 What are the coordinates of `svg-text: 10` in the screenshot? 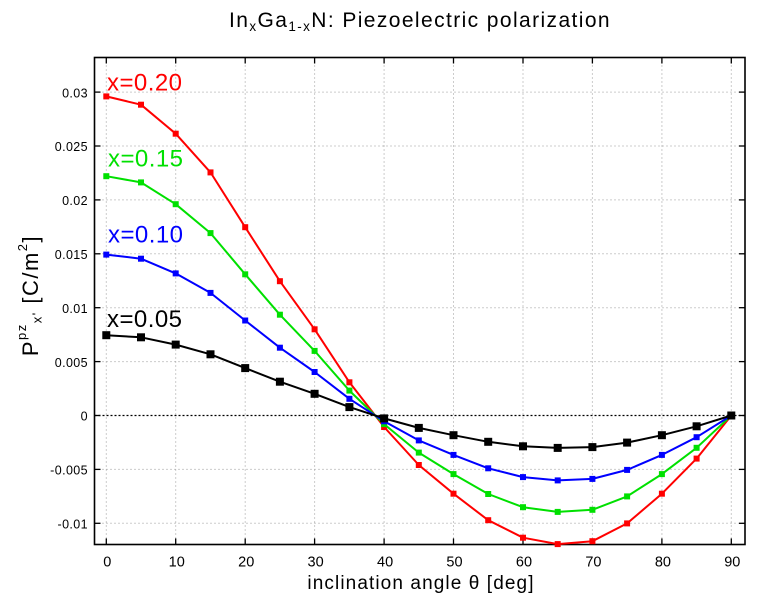 It's located at (177, 563).